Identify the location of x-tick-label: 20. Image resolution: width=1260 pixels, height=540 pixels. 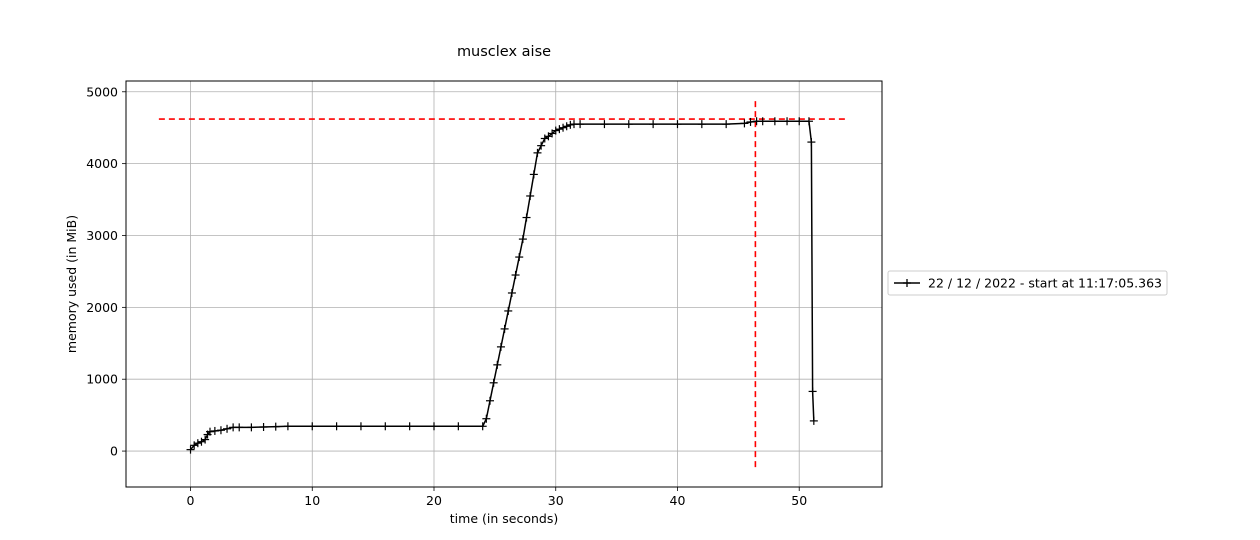
(434, 500).